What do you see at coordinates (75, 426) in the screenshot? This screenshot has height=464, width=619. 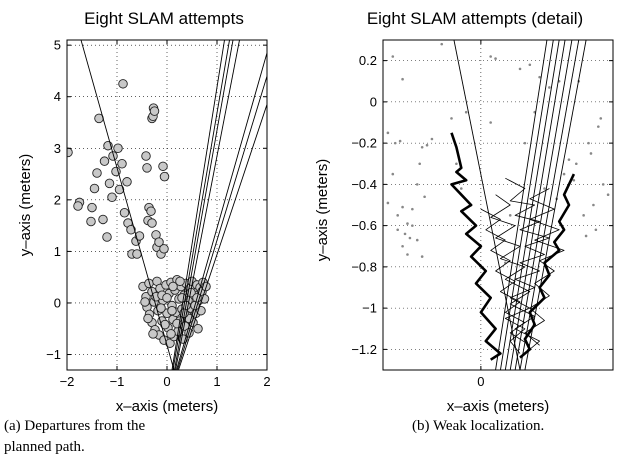 I see `caption-a-line1: (a) Departures from the` at bounding box center [75, 426].